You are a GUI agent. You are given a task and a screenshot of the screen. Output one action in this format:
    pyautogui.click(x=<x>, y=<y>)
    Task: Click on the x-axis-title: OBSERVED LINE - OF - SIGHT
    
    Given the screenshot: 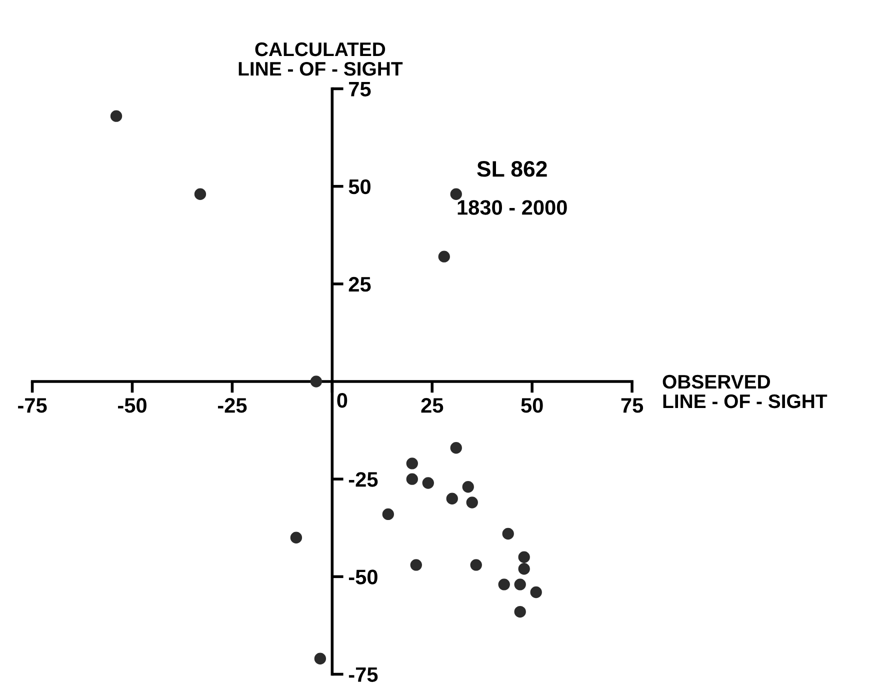 What is the action you would take?
    pyautogui.click(x=745, y=391)
    